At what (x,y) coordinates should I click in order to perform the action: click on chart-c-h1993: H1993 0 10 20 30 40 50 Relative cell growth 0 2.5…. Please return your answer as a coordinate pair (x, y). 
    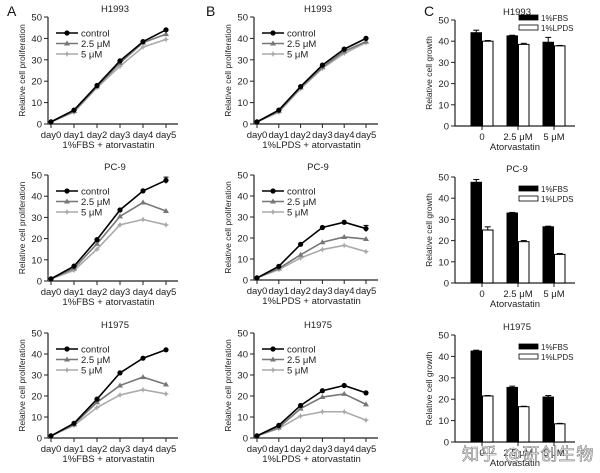
    Looking at the image, I should click on (499, 80).